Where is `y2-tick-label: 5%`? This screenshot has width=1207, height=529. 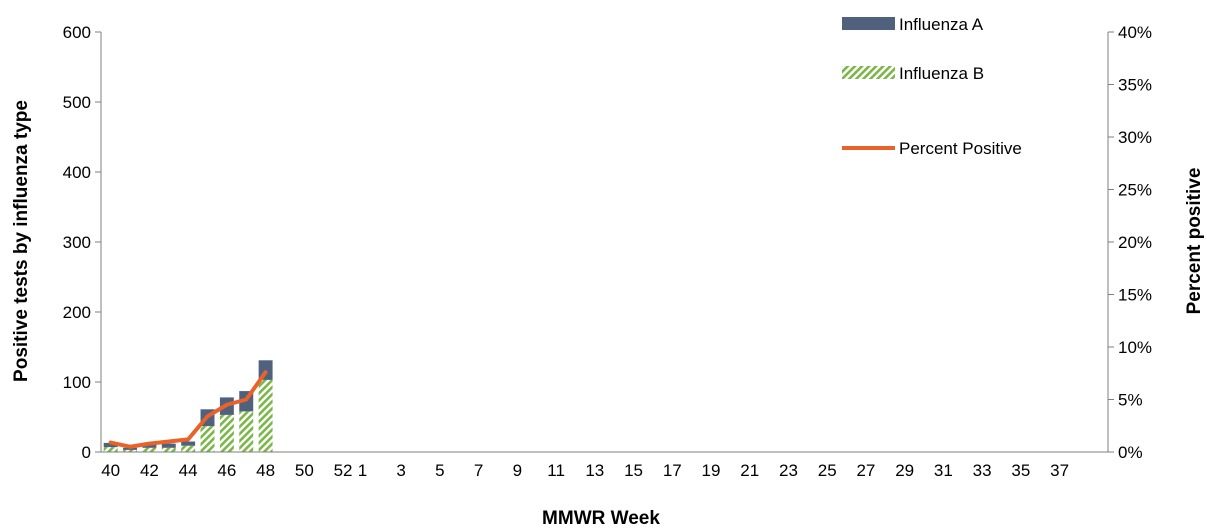
y2-tick-label: 5% is located at coordinates (1130, 400).